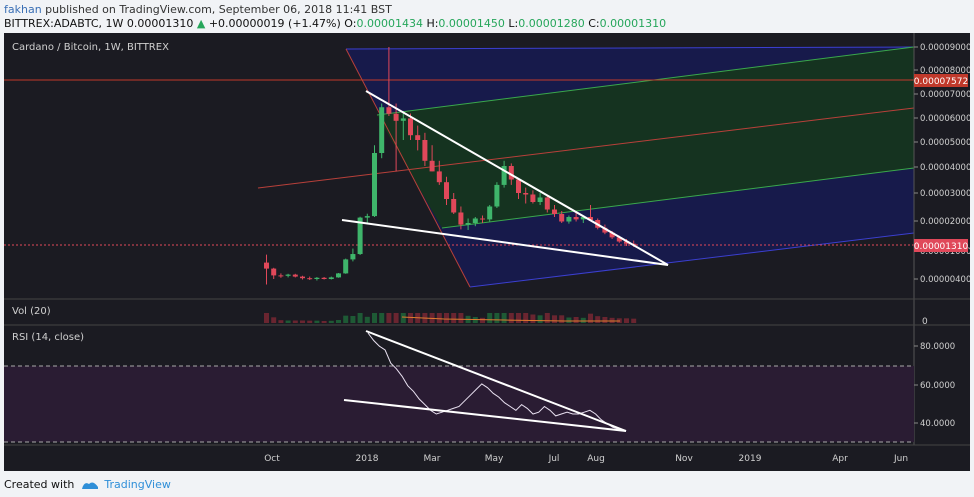 The width and height of the screenshot is (974, 497). What do you see at coordinates (750, 459) in the screenshot?
I see `time-tick-label: 2019` at bounding box center [750, 459].